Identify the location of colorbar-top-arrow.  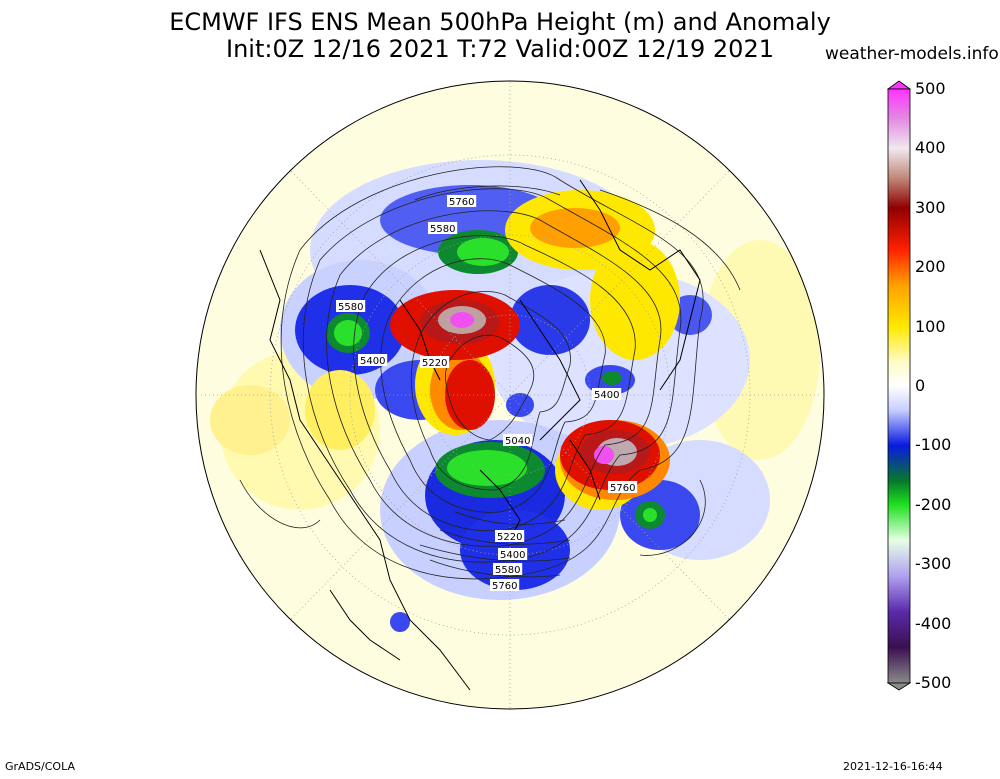
(899, 85).